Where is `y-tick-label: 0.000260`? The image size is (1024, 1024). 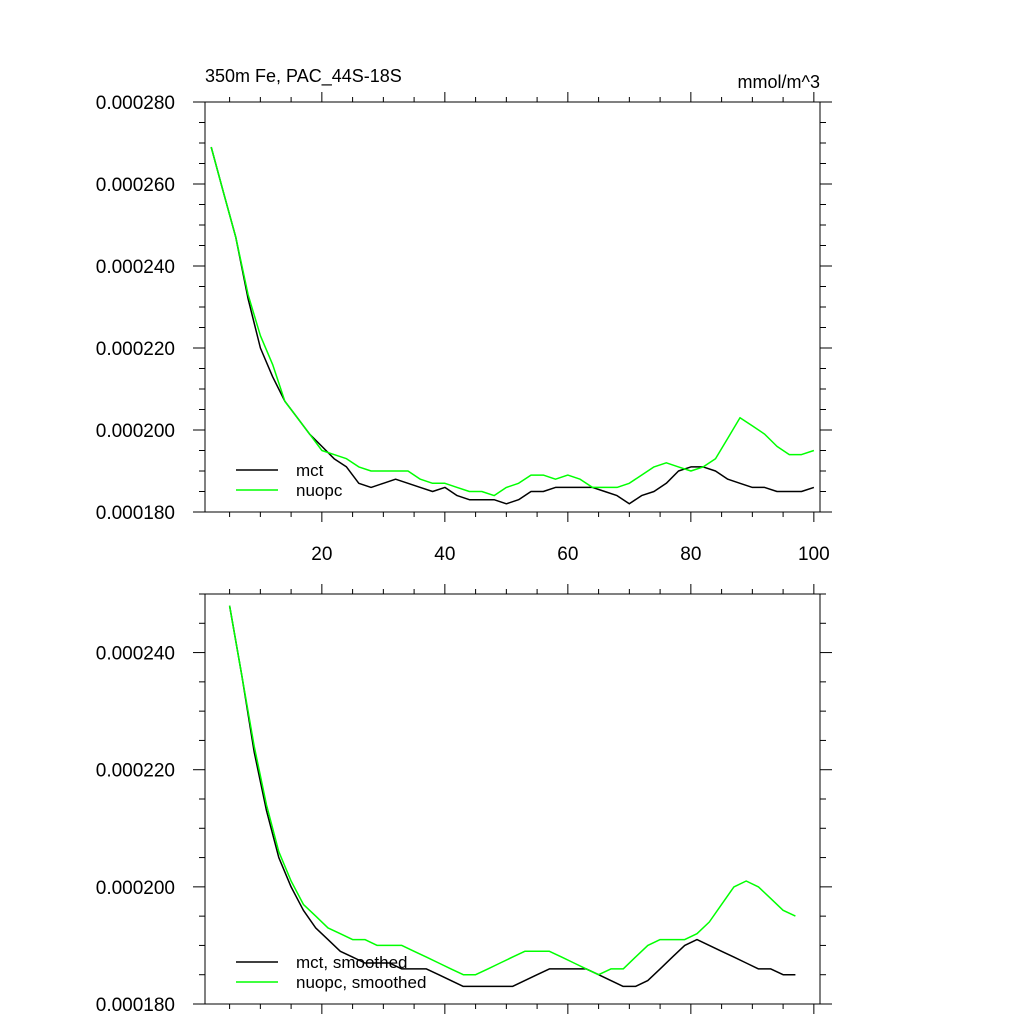
y-tick-label: 0.000260 is located at coordinates (135, 185).